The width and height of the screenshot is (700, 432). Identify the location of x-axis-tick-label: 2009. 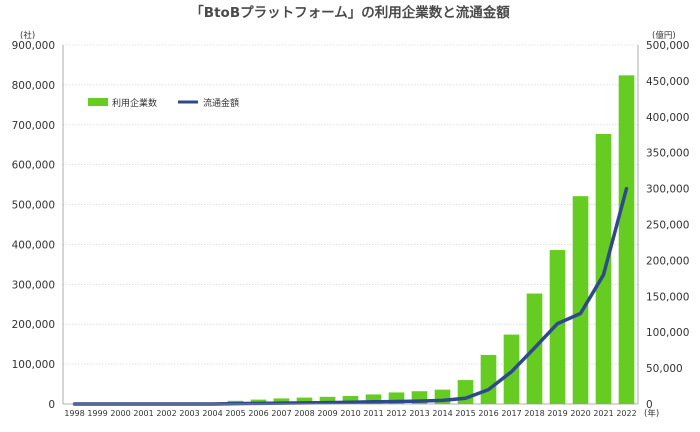
(327, 413).